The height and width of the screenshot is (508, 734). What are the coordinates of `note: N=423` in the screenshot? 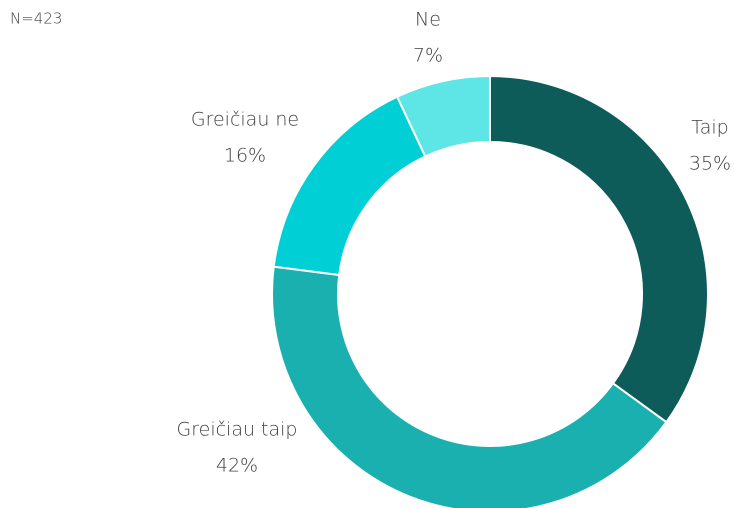 It's located at (36, 19).